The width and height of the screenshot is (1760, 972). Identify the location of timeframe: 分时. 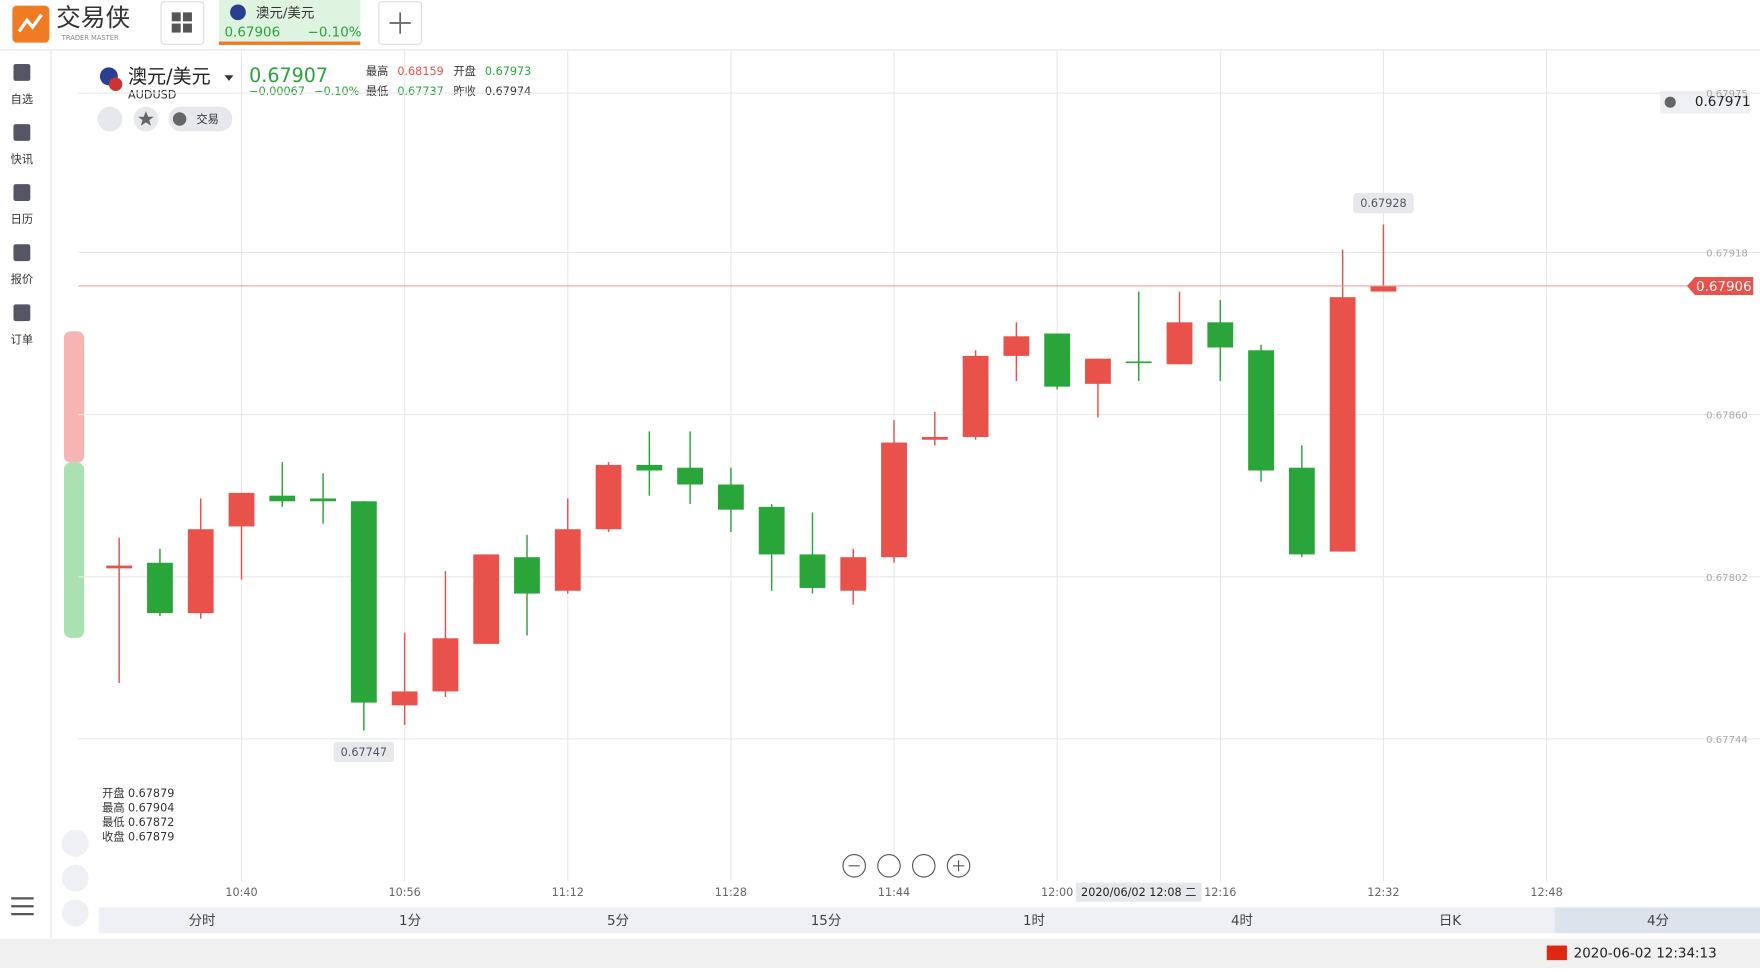
(202, 921).